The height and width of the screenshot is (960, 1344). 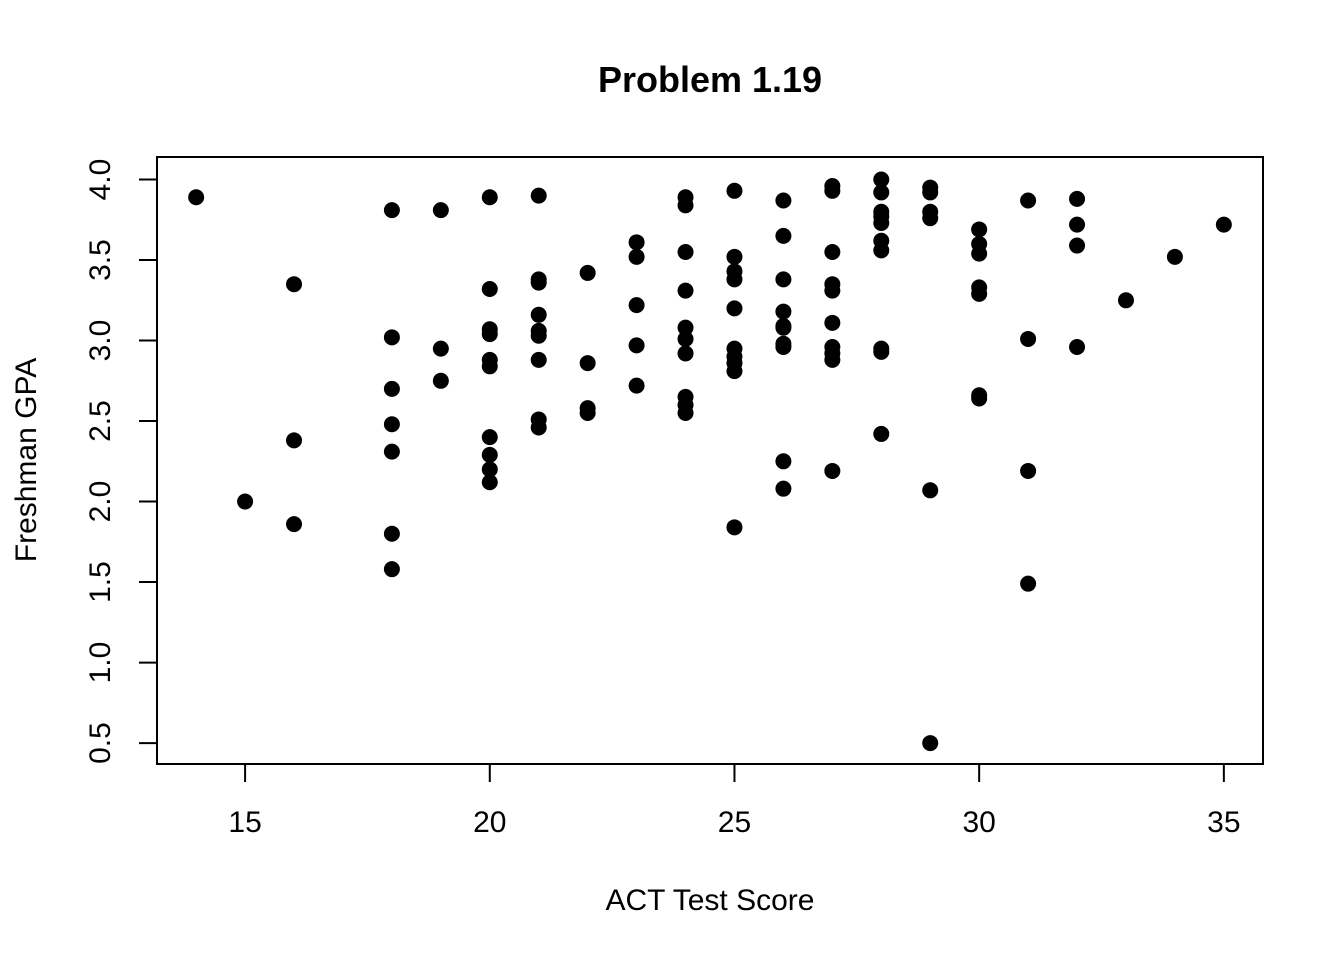 I want to click on x-tick-label: 25, so click(x=734, y=822).